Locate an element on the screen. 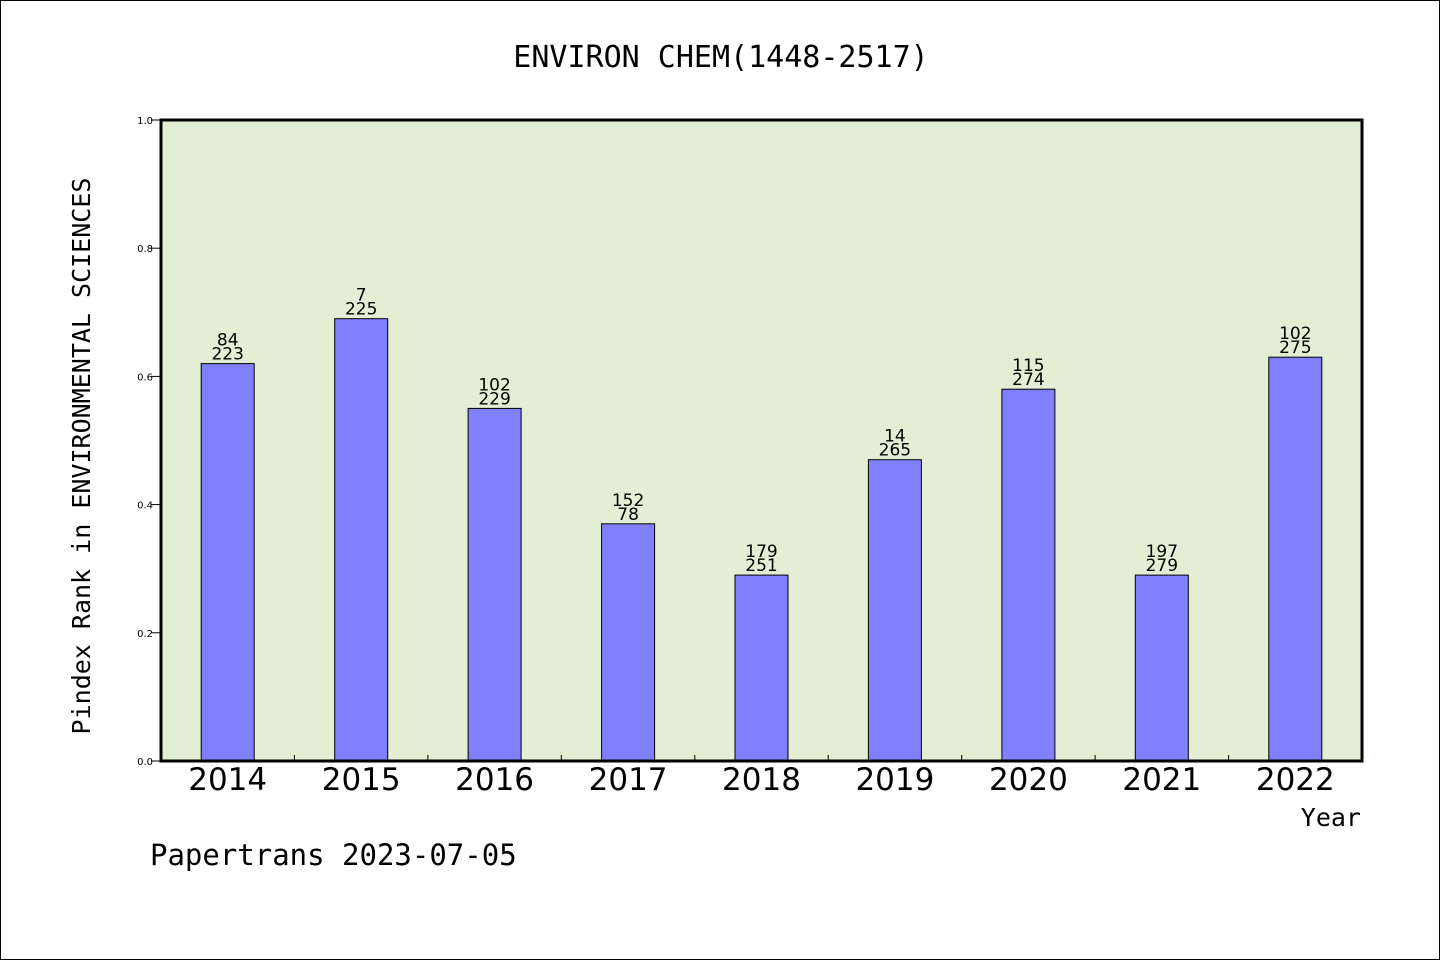 The image size is (1440, 961). data-label-top-2017: 152 is located at coordinates (628, 501).